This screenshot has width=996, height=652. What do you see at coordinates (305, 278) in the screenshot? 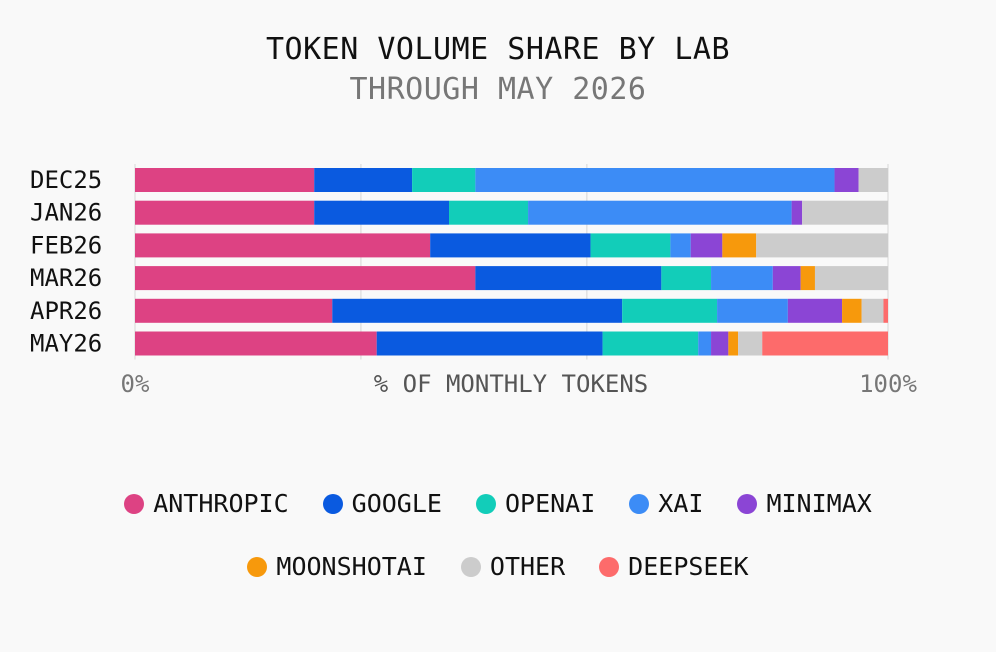
I see `bar-segment-anthropic-mar26` at bounding box center [305, 278].